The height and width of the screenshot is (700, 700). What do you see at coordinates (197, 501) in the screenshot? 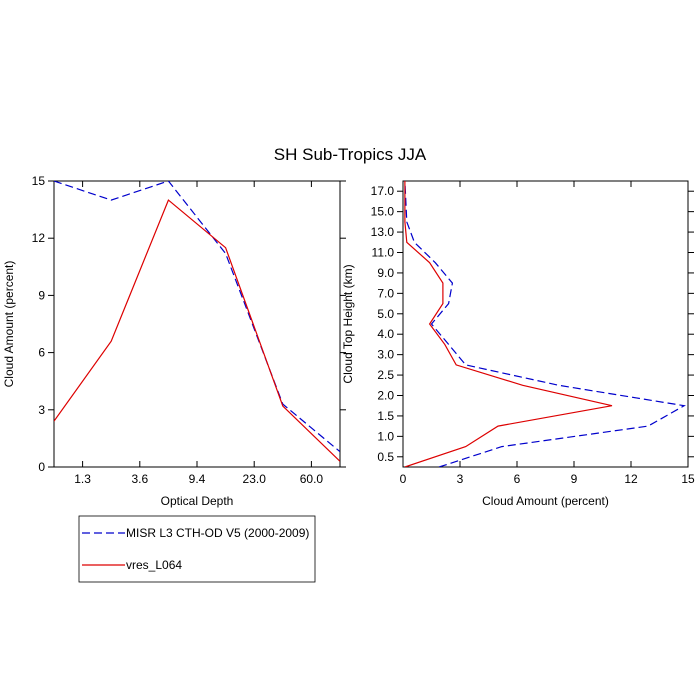
I see `x-axis-label: Optical Depth` at bounding box center [197, 501].